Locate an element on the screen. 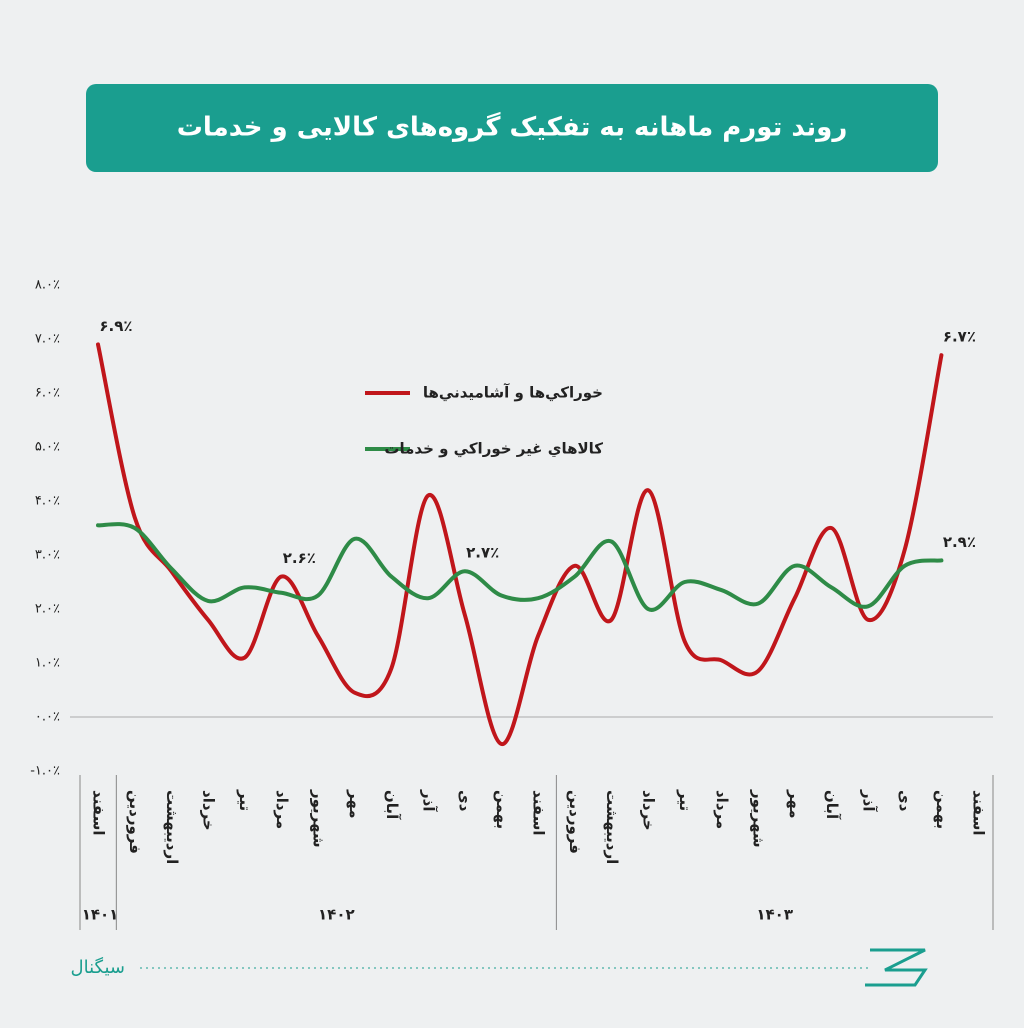 The width and height of the screenshot is (1024, 1028). brand: سیگنال is located at coordinates (98, 967).